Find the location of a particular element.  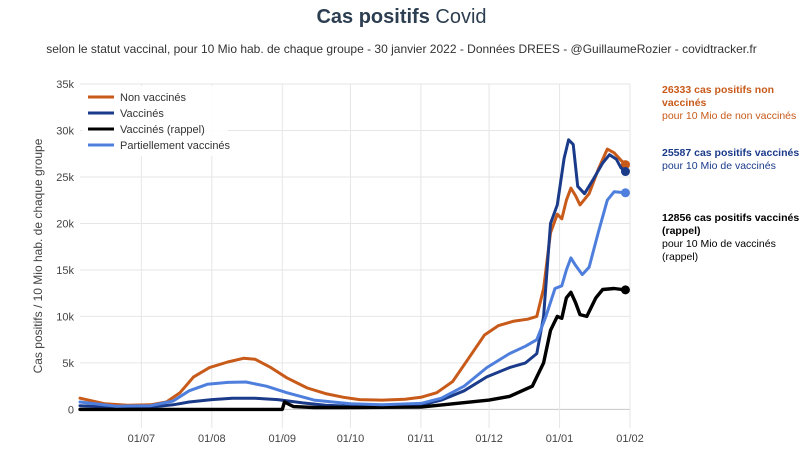

legend-label: Vaccinés (rappel) is located at coordinates (162, 130).